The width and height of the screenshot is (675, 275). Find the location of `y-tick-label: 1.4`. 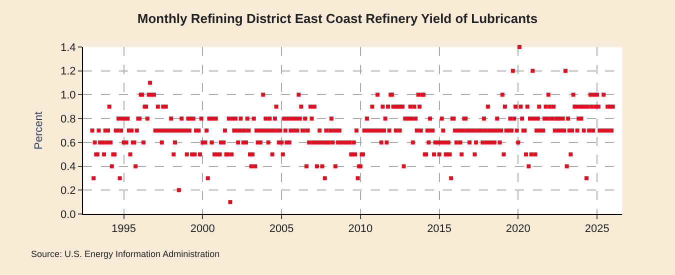

y-tick-label: 1.4 is located at coordinates (68, 48).